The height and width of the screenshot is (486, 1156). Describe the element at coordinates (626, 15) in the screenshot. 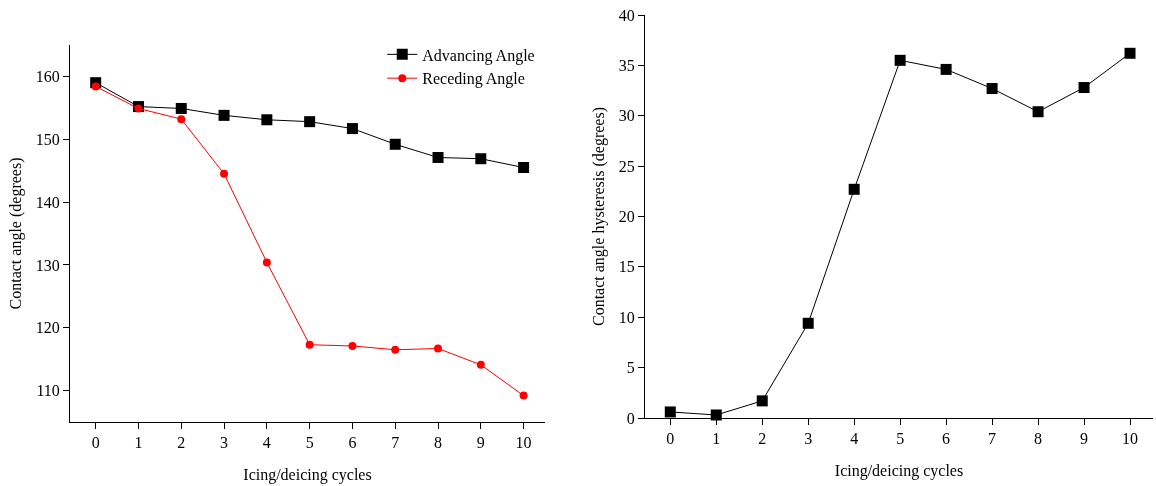

I see `y-tick-label: 40` at that location.